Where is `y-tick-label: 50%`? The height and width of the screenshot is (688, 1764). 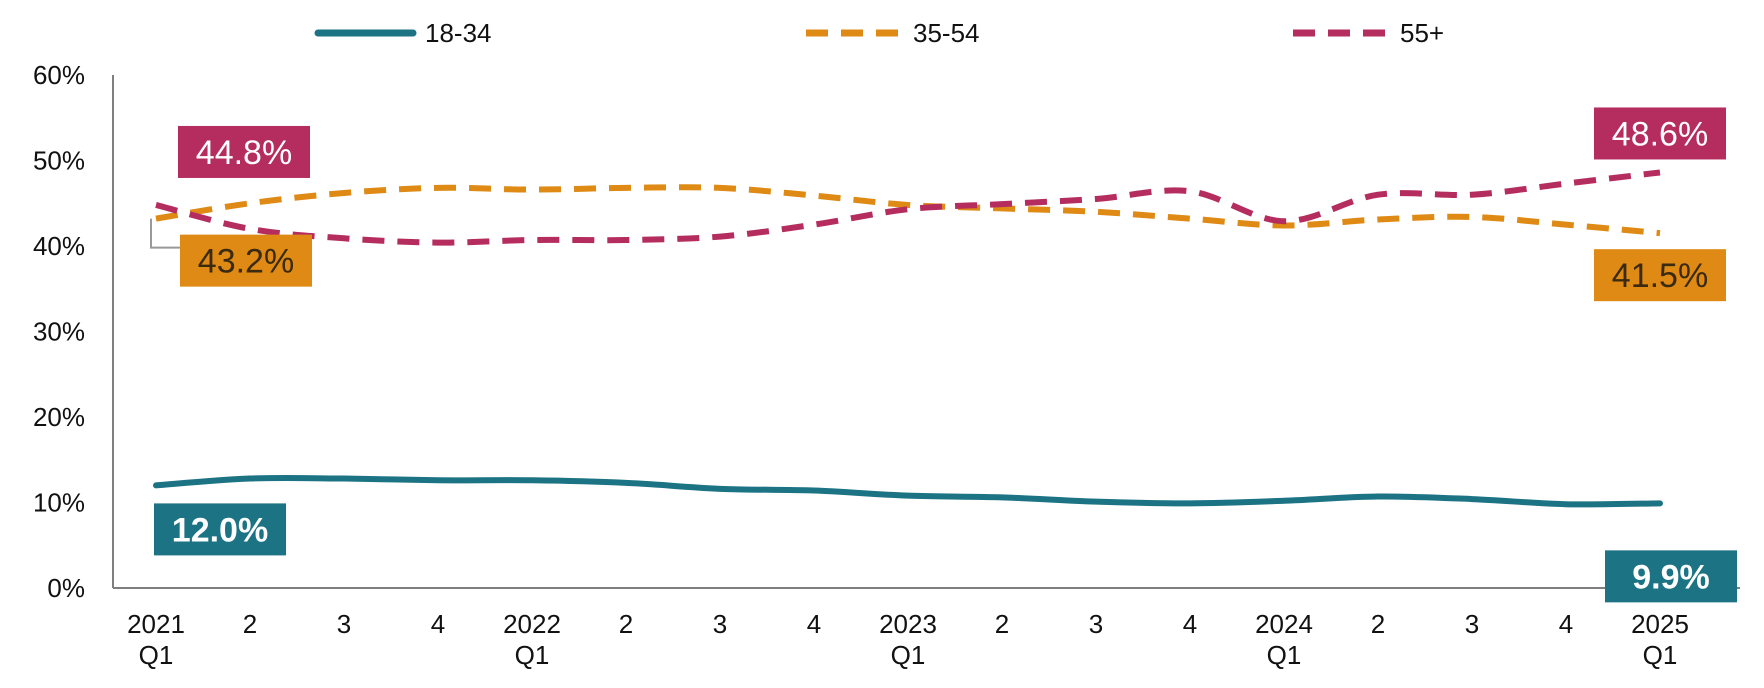 y-tick-label: 50% is located at coordinates (59, 161).